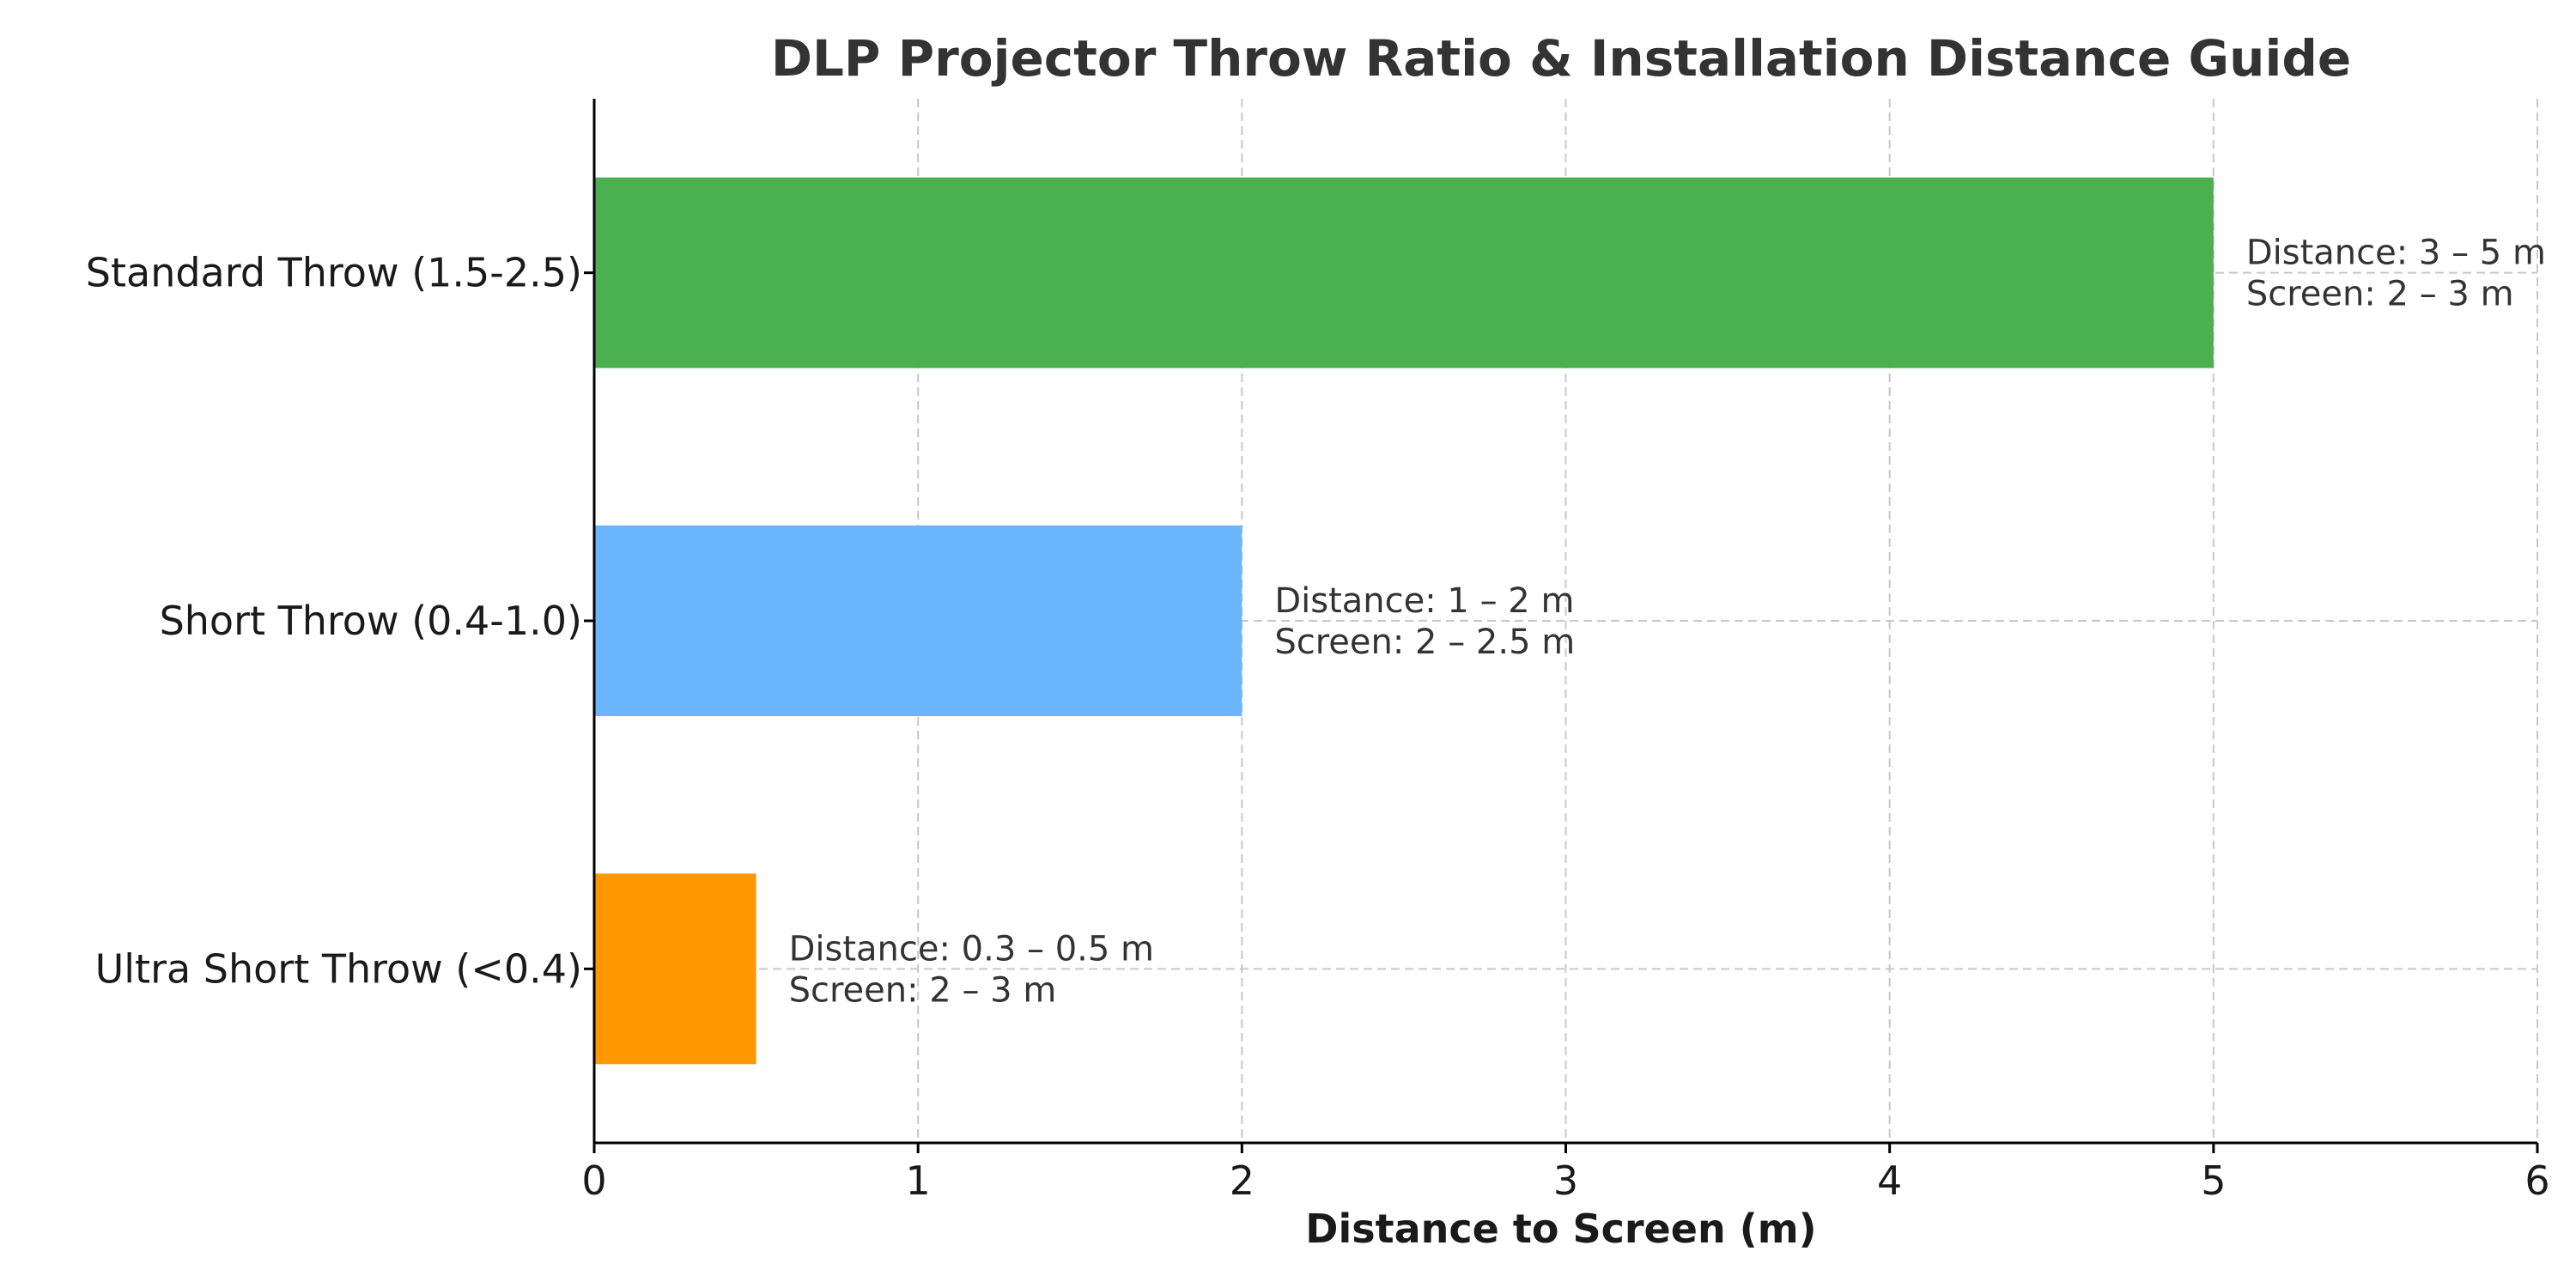 The height and width of the screenshot is (1288, 2576). What do you see at coordinates (1561, 1229) in the screenshot?
I see `x-axis-label: Distance to Screen (m)` at bounding box center [1561, 1229].